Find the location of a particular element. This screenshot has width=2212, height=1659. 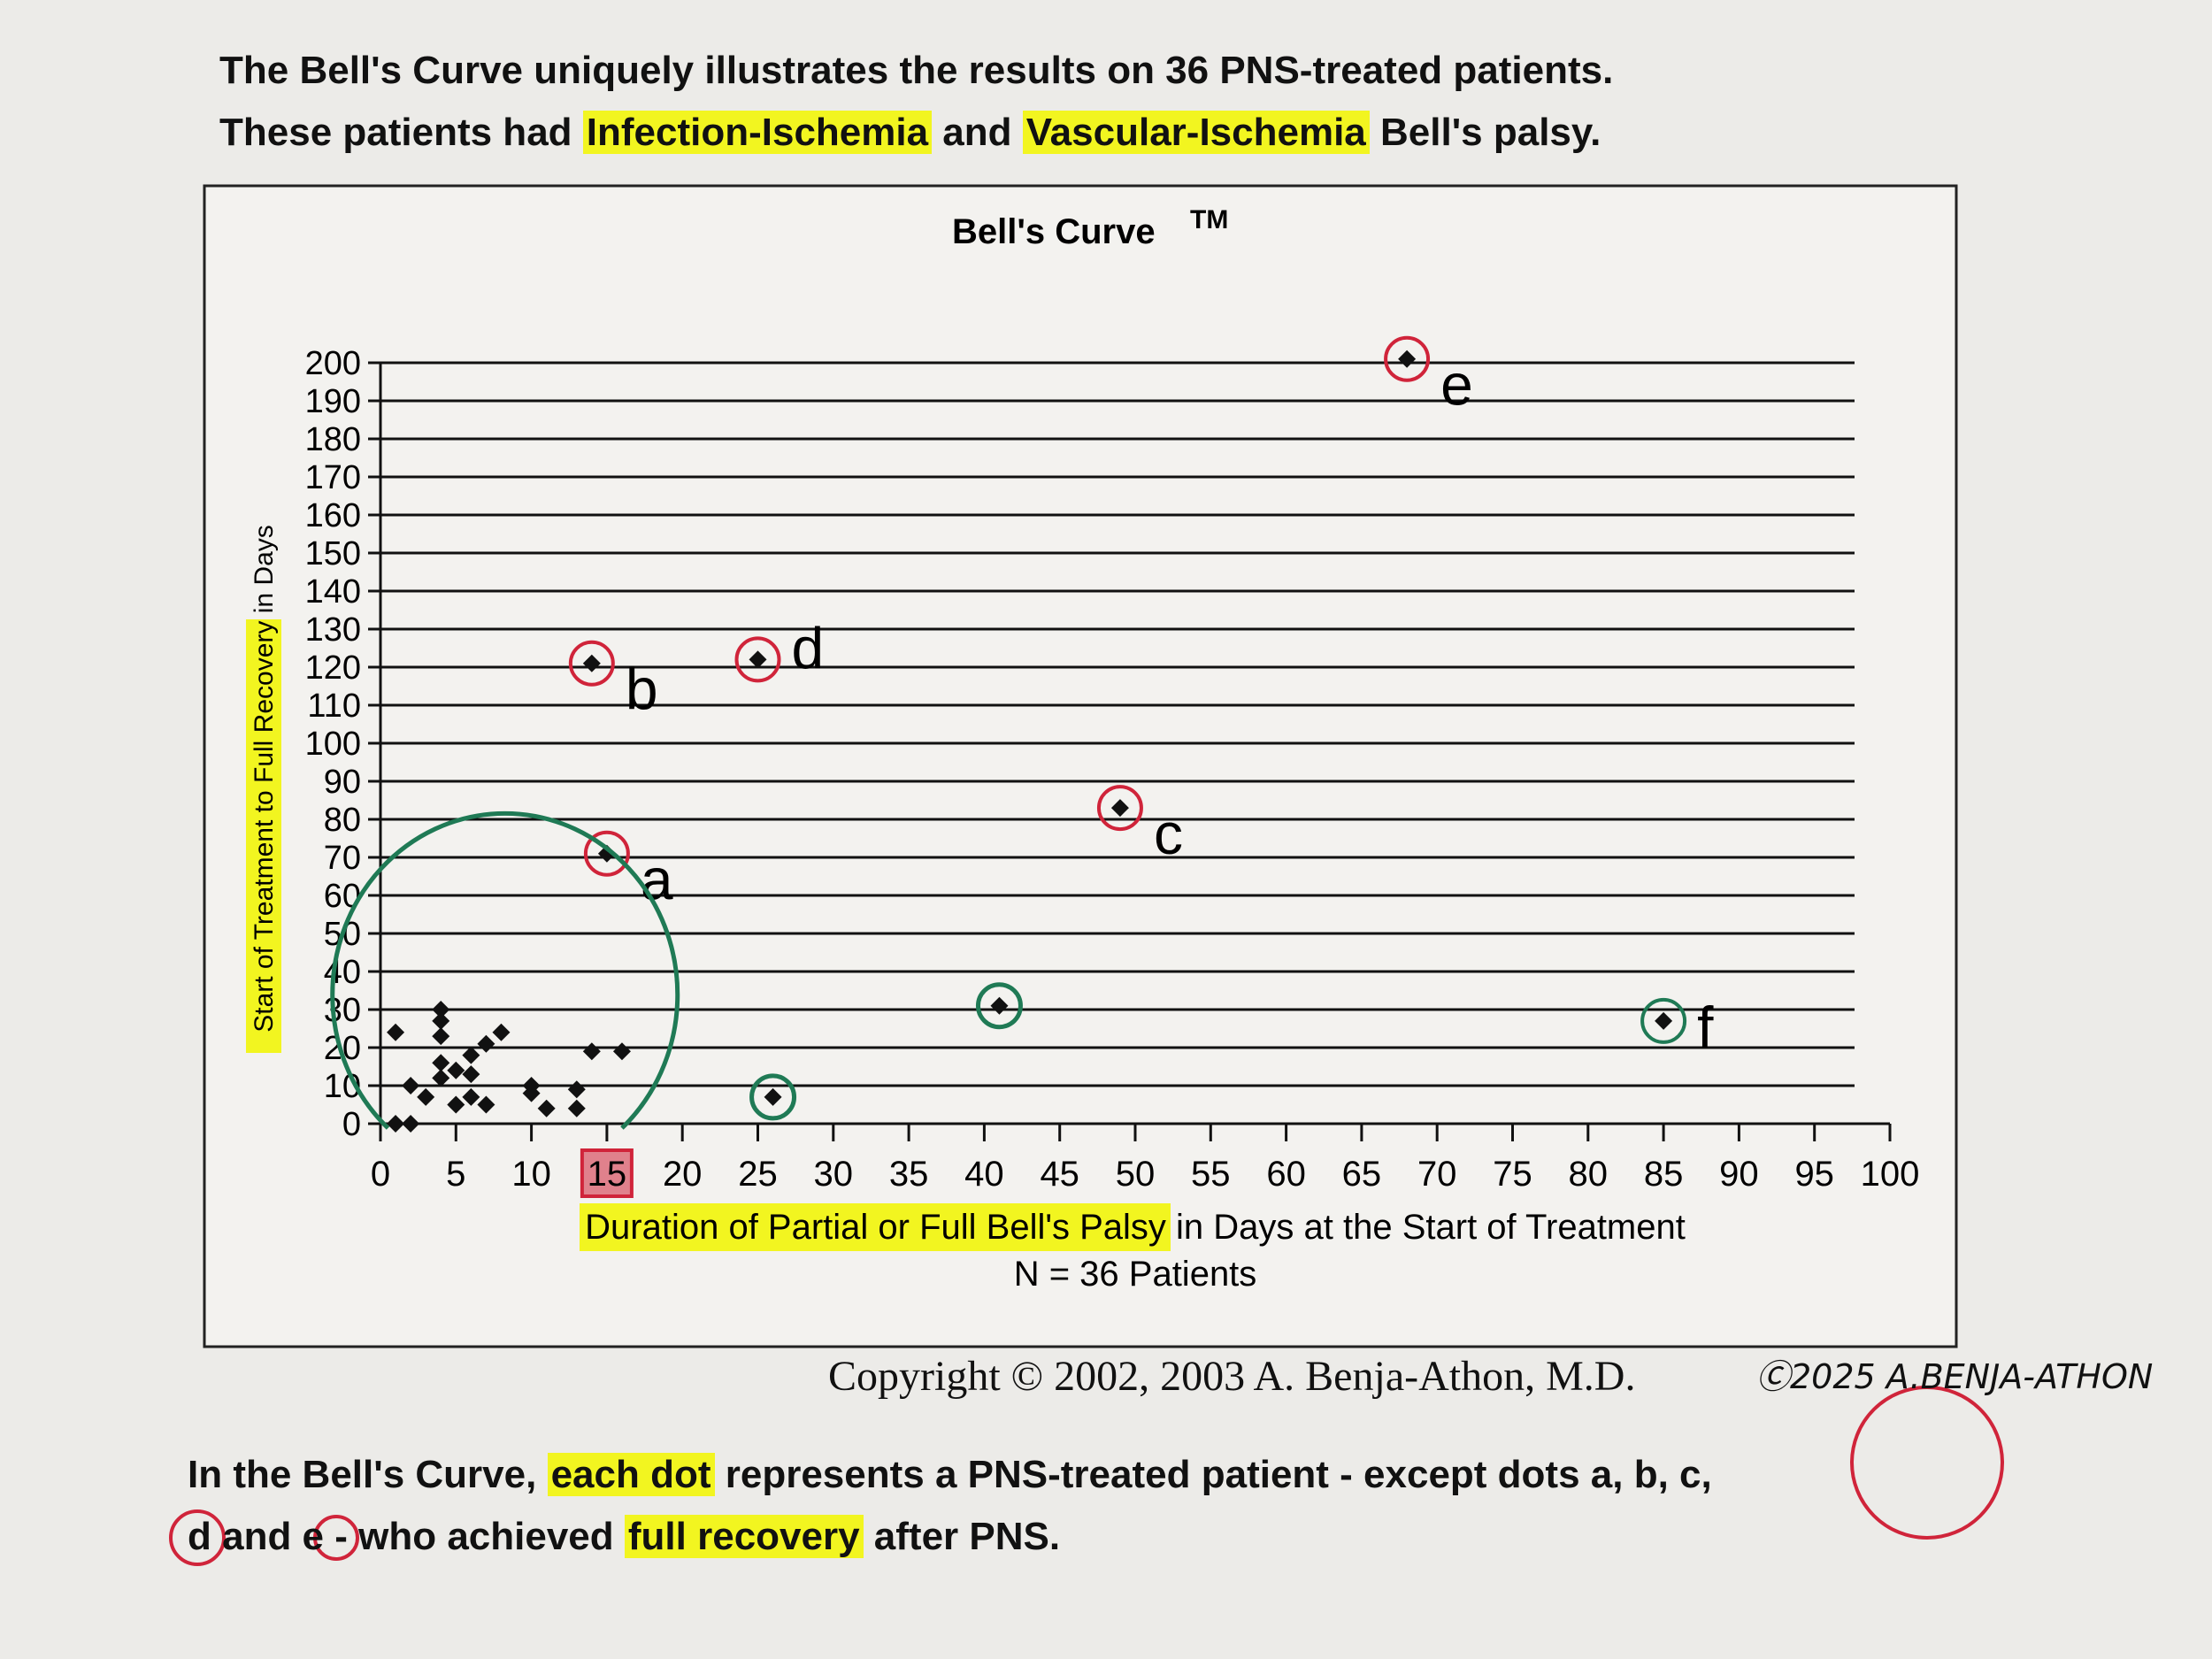

text-segment: In the Bell's Curve, is located at coordinates (368, 1474).